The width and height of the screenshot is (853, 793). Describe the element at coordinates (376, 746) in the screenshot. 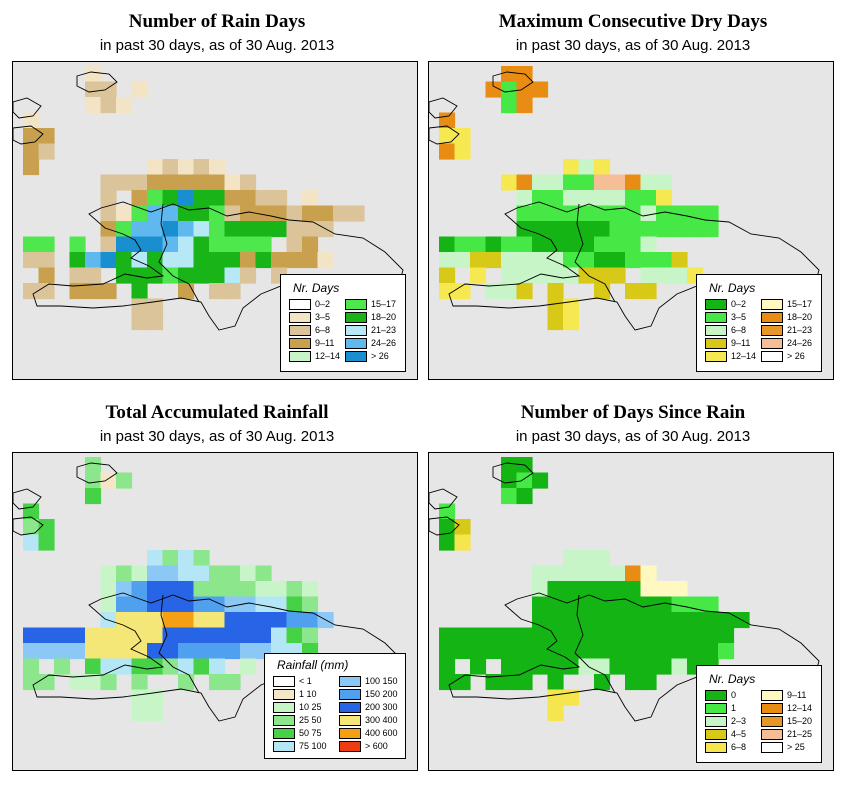

I see `legend-label: > 600` at that location.